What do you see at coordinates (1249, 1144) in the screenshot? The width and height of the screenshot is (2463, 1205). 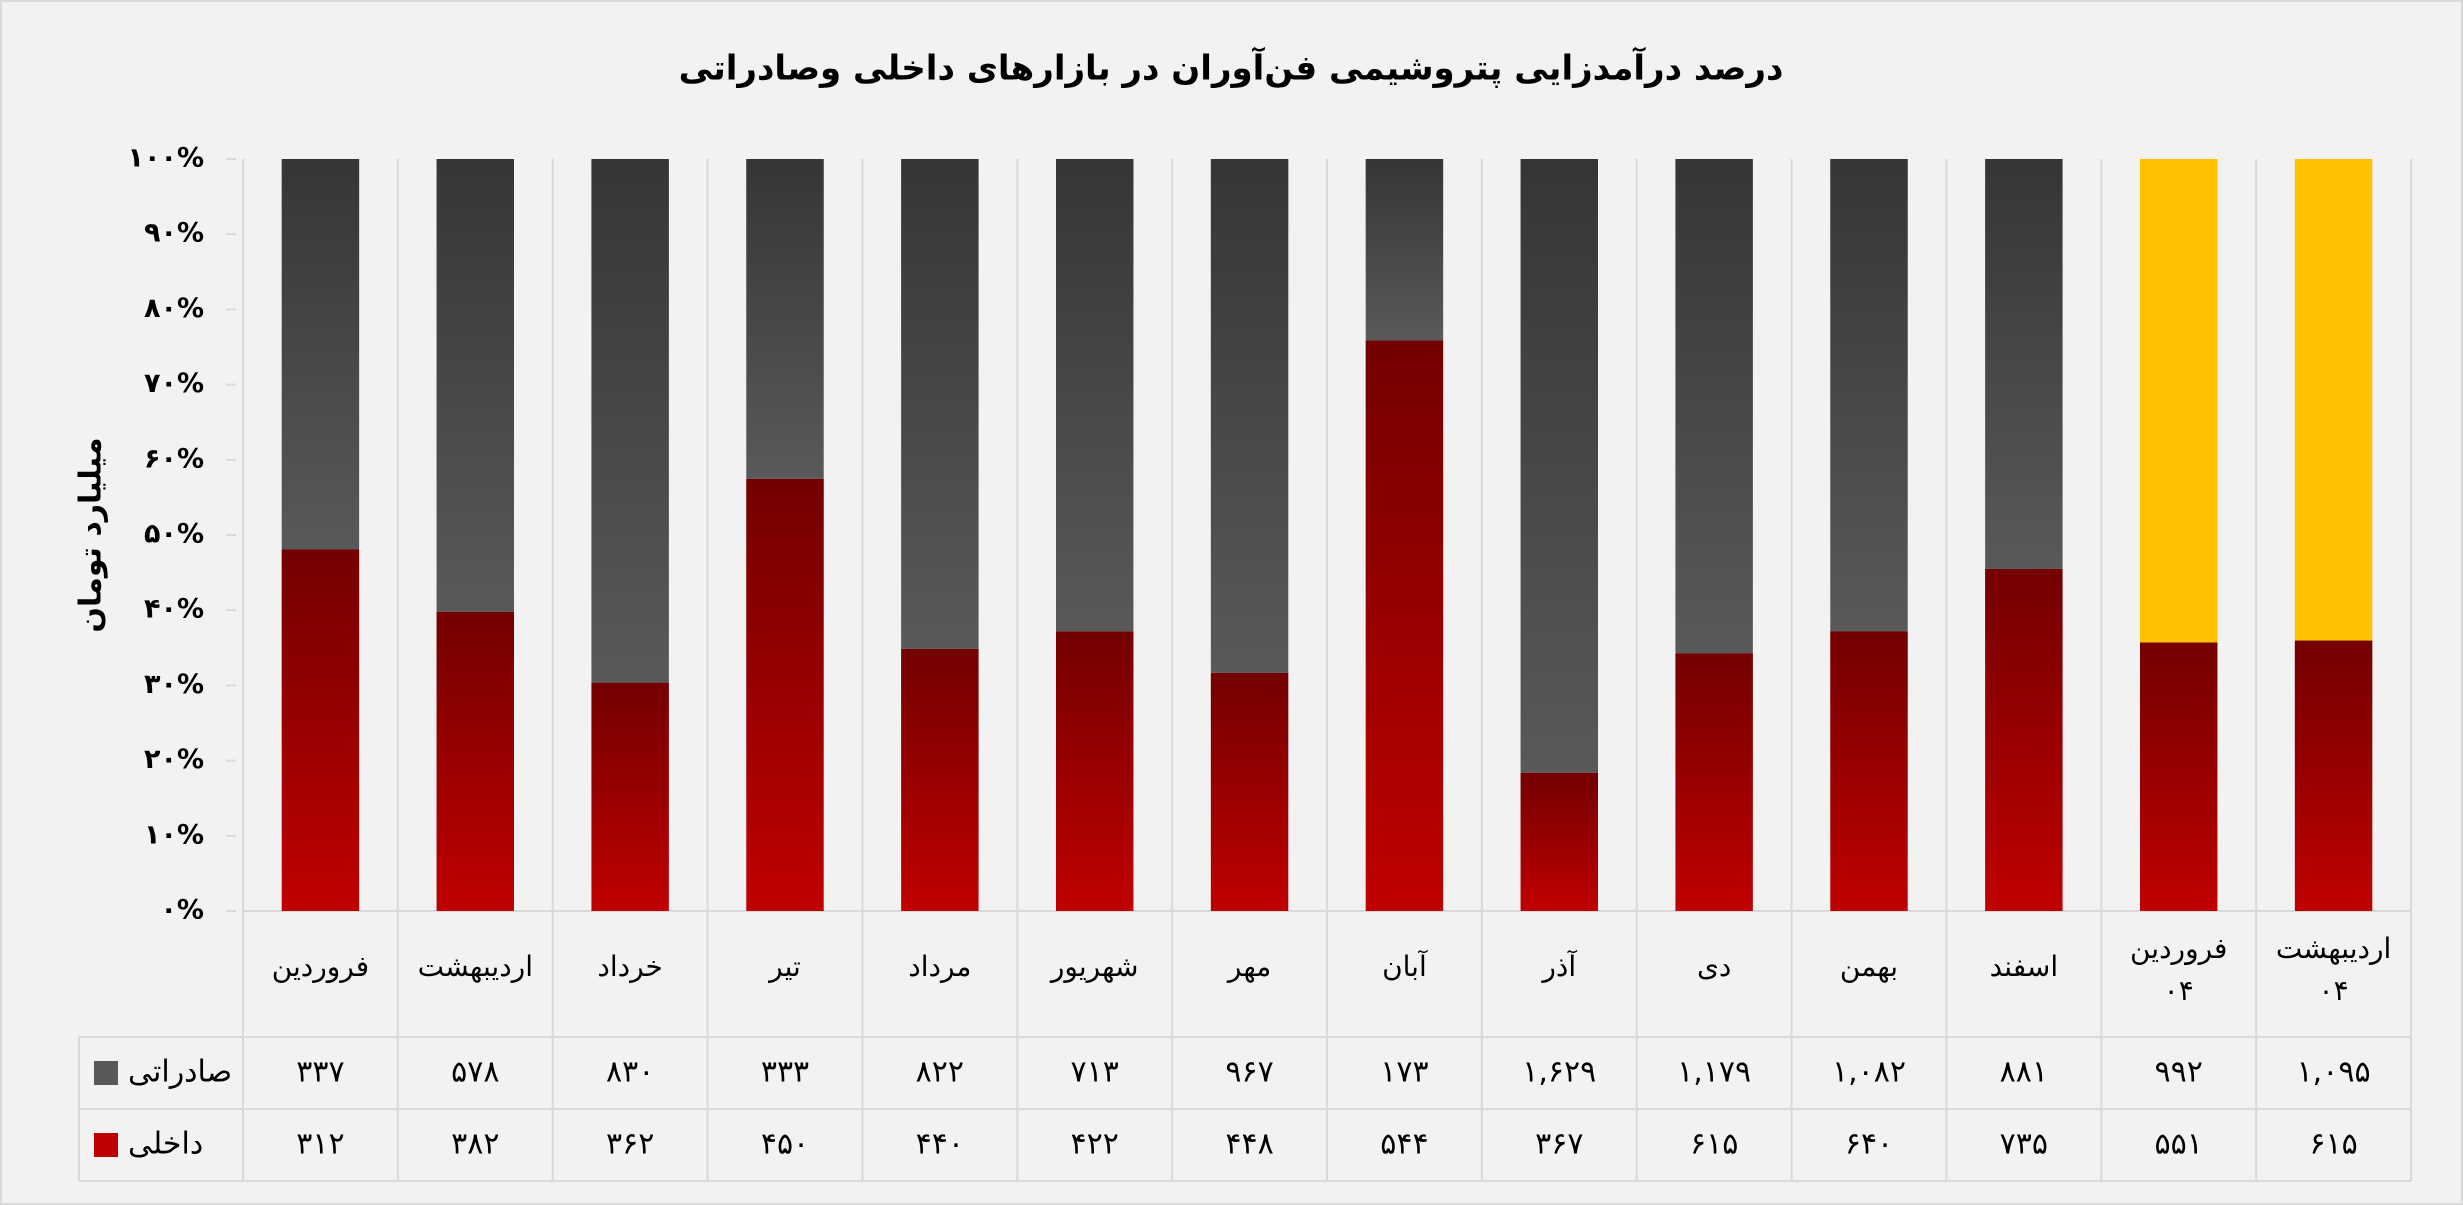 I see `table-value: ۴۴۸` at bounding box center [1249, 1144].